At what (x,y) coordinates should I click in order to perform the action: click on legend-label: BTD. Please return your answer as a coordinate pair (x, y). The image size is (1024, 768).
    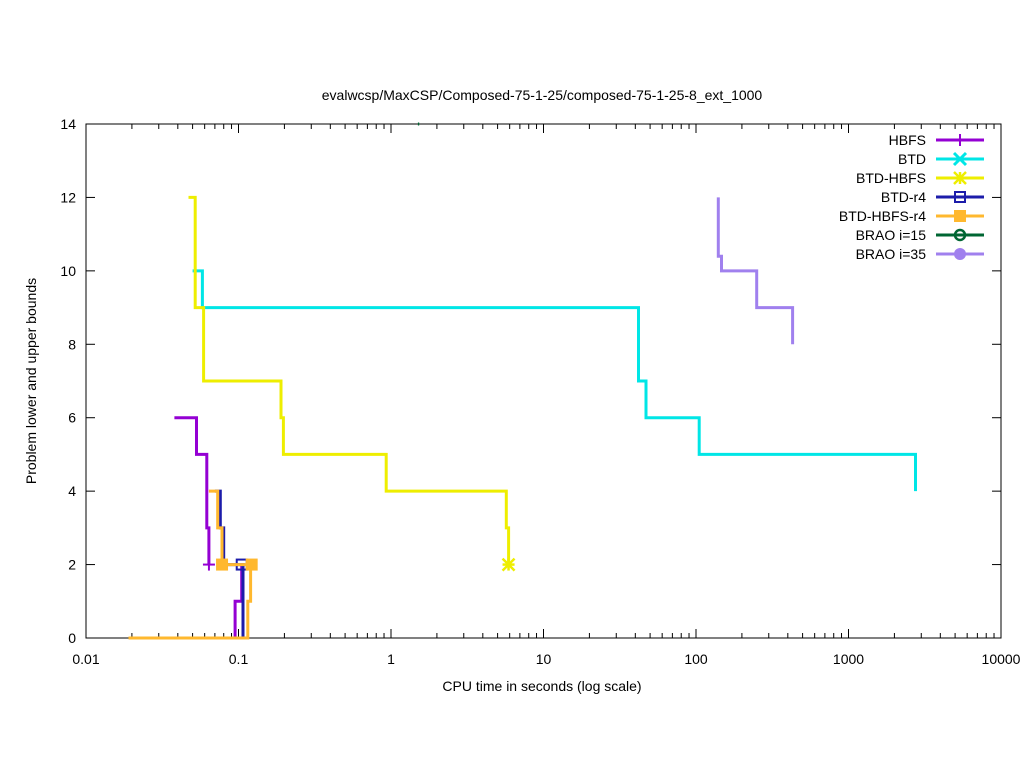
    Looking at the image, I should click on (912, 159).